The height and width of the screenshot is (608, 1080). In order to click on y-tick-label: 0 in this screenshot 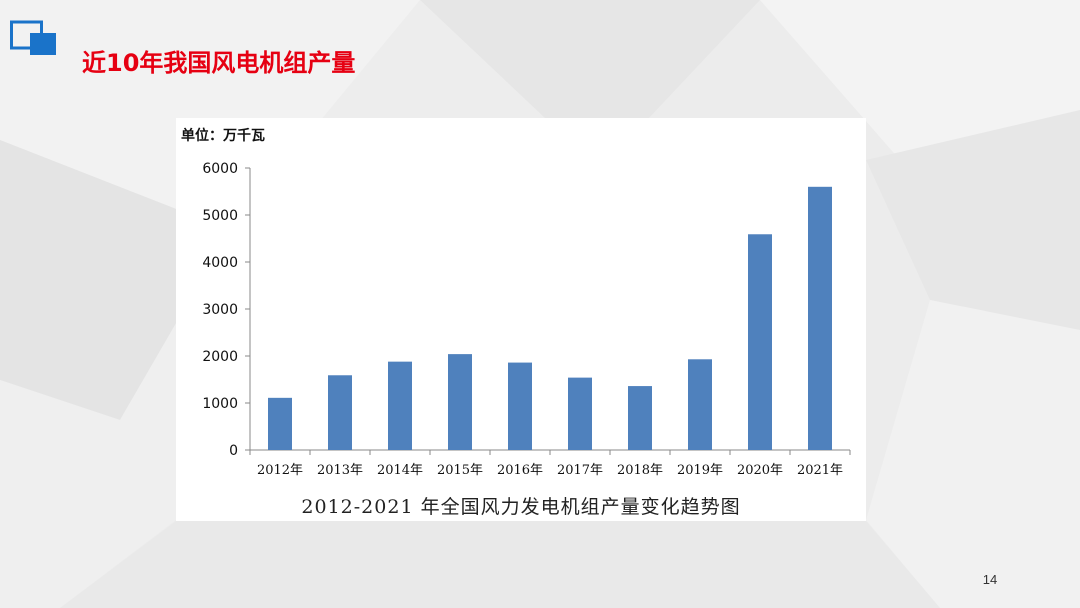, I will do `click(233, 451)`.